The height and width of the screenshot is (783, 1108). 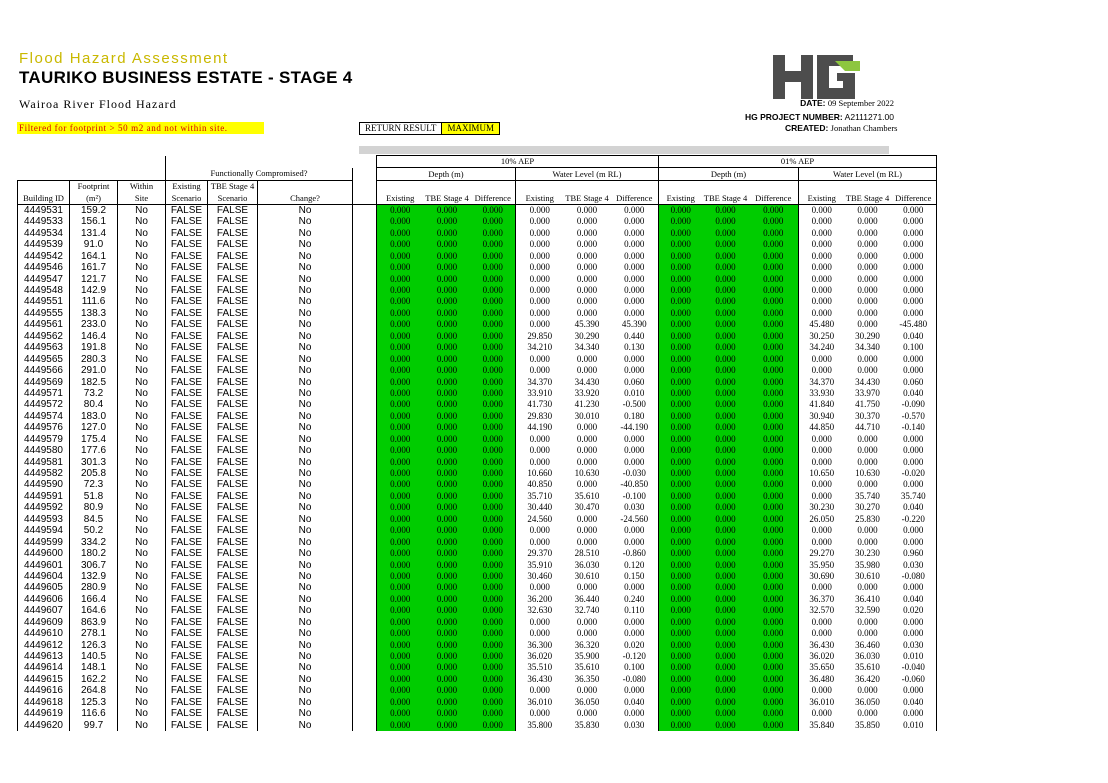 I want to click on footprint-header: Footprint, so click(x=93, y=186).